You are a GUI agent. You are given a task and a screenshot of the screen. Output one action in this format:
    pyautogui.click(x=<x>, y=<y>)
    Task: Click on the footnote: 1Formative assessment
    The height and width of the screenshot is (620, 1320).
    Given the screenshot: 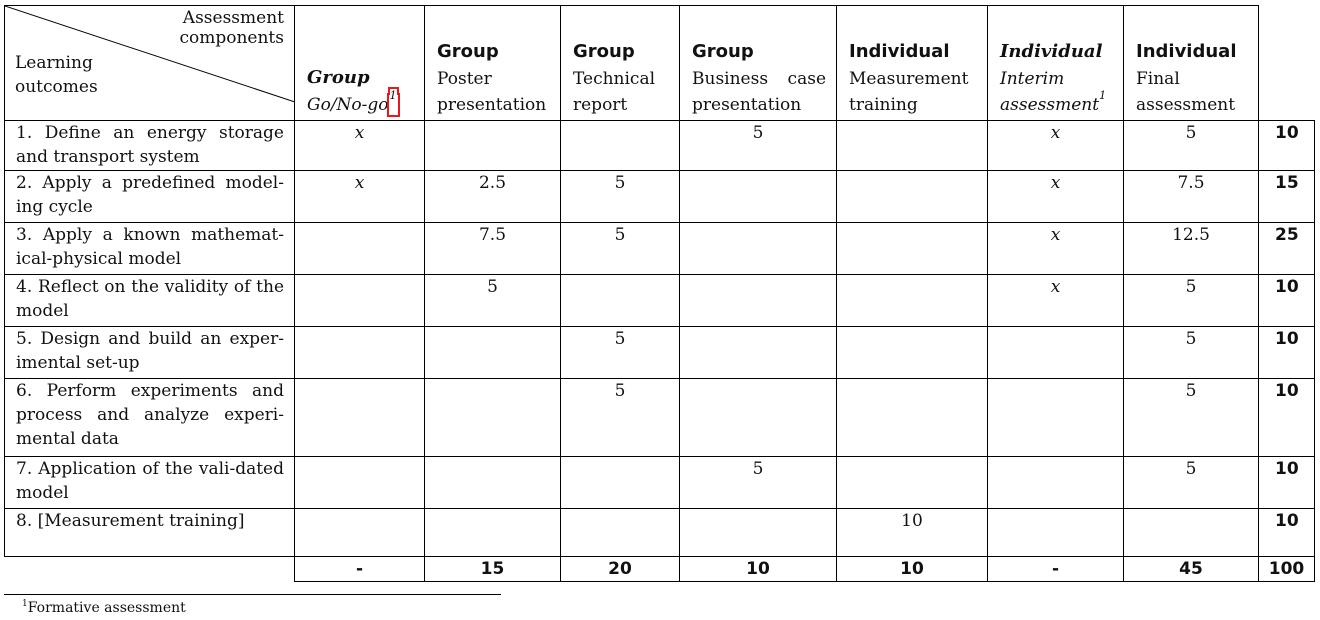 What is the action you would take?
    pyautogui.click(x=104, y=607)
    